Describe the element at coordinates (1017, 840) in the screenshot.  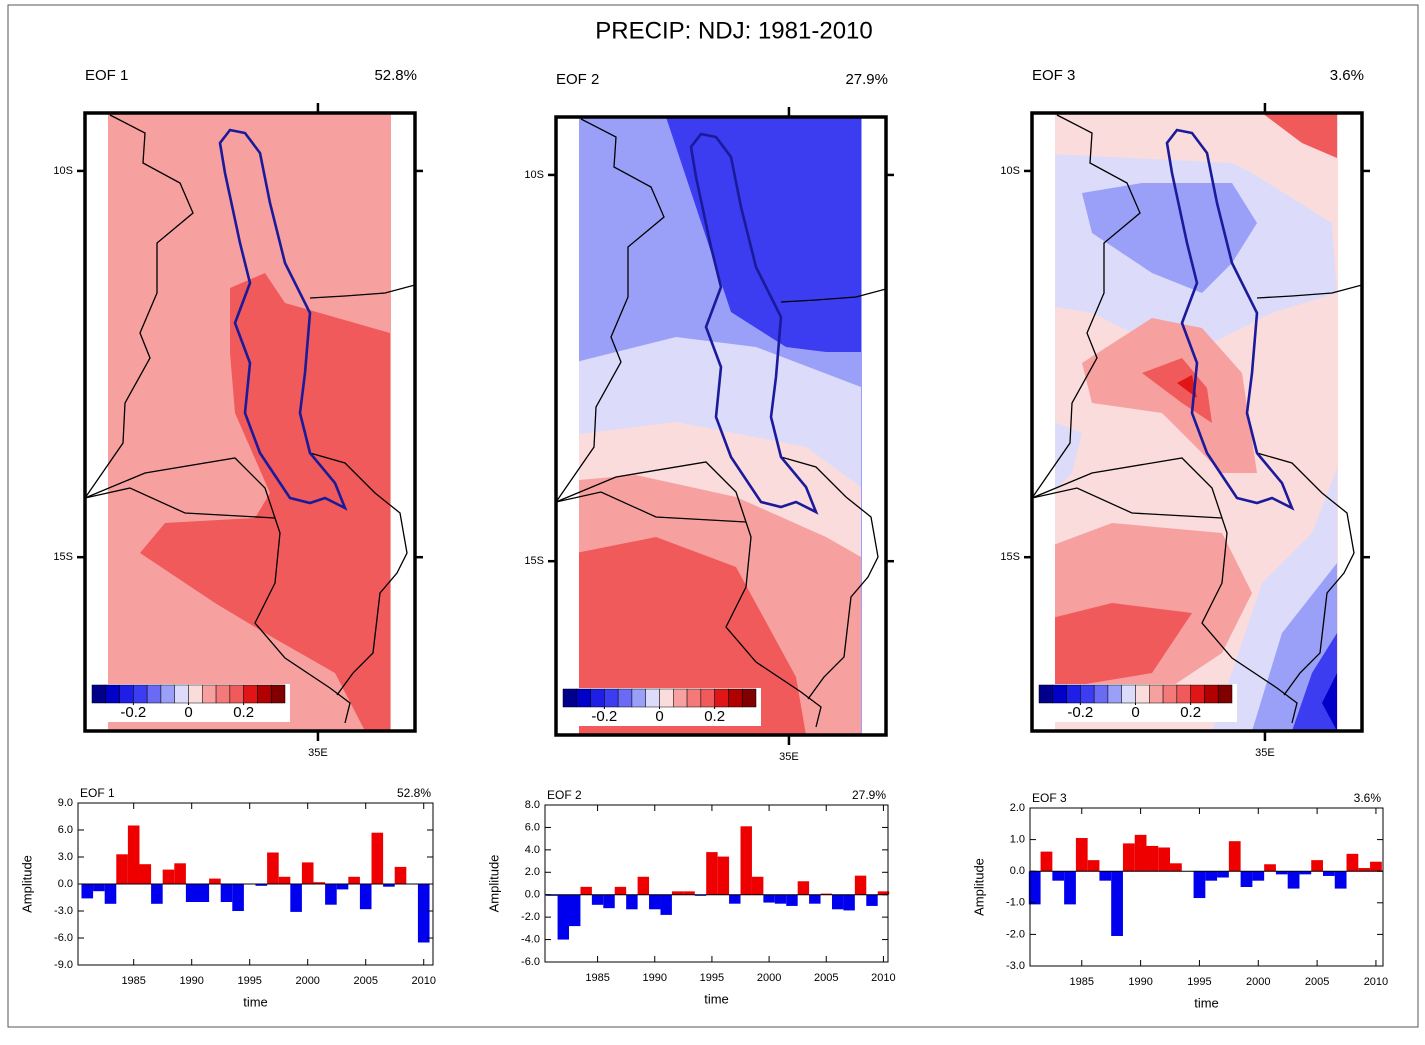
I see `y-tick-label: 1.0` at that location.